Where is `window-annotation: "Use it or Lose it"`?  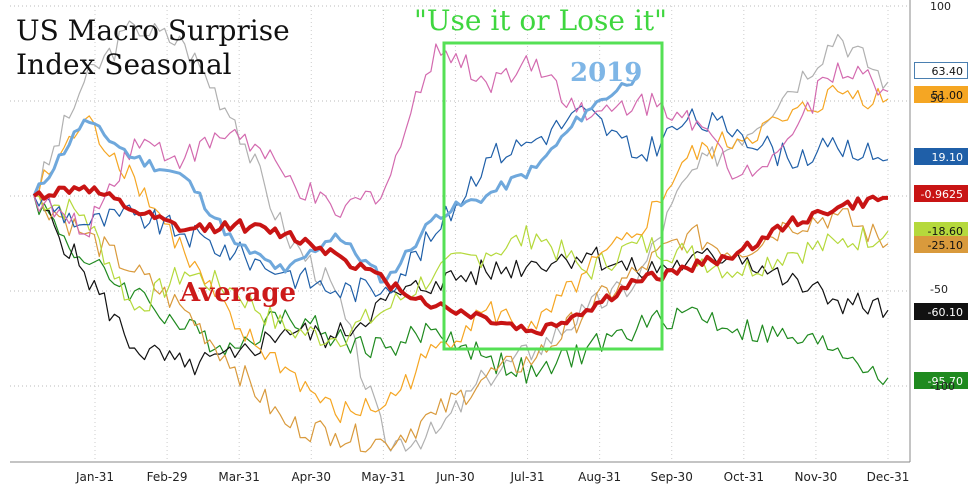 window-annotation: "Use it or Lose it" is located at coordinates (540, 20).